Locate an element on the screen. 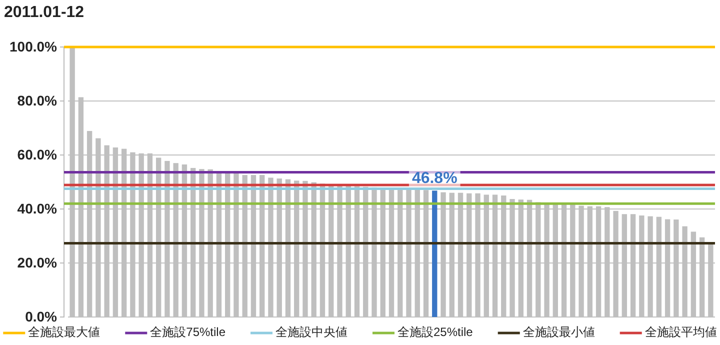  legend-label: 全施設25%tile is located at coordinates (436, 332).